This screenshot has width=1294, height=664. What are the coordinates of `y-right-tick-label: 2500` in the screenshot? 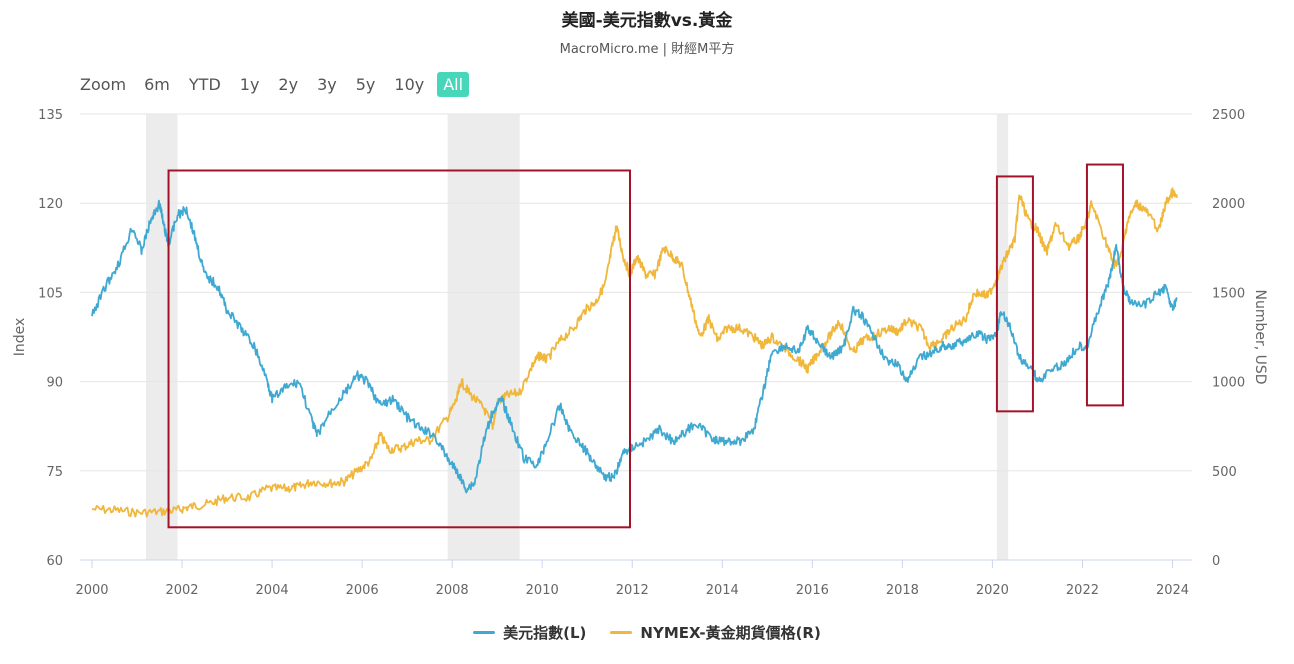 It's located at (1228, 115).